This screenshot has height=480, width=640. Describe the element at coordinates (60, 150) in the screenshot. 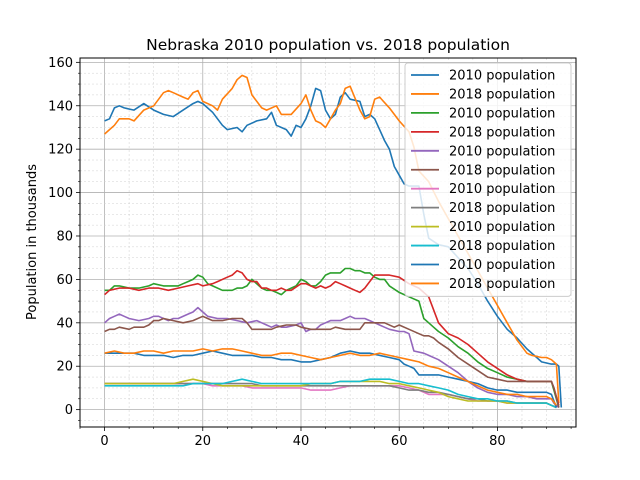

I see `y-tick-label: 120` at that location.